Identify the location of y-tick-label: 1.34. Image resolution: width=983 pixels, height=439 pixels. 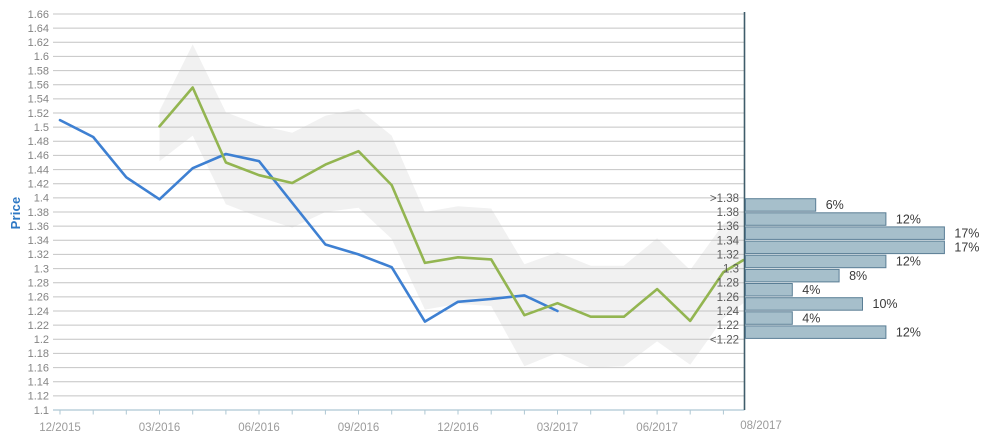
(38, 241).